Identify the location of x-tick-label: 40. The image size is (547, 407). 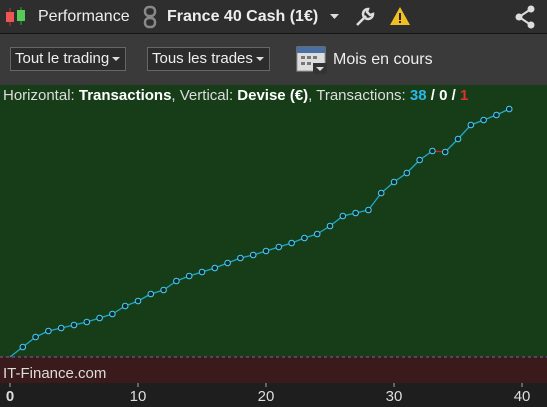
(522, 396).